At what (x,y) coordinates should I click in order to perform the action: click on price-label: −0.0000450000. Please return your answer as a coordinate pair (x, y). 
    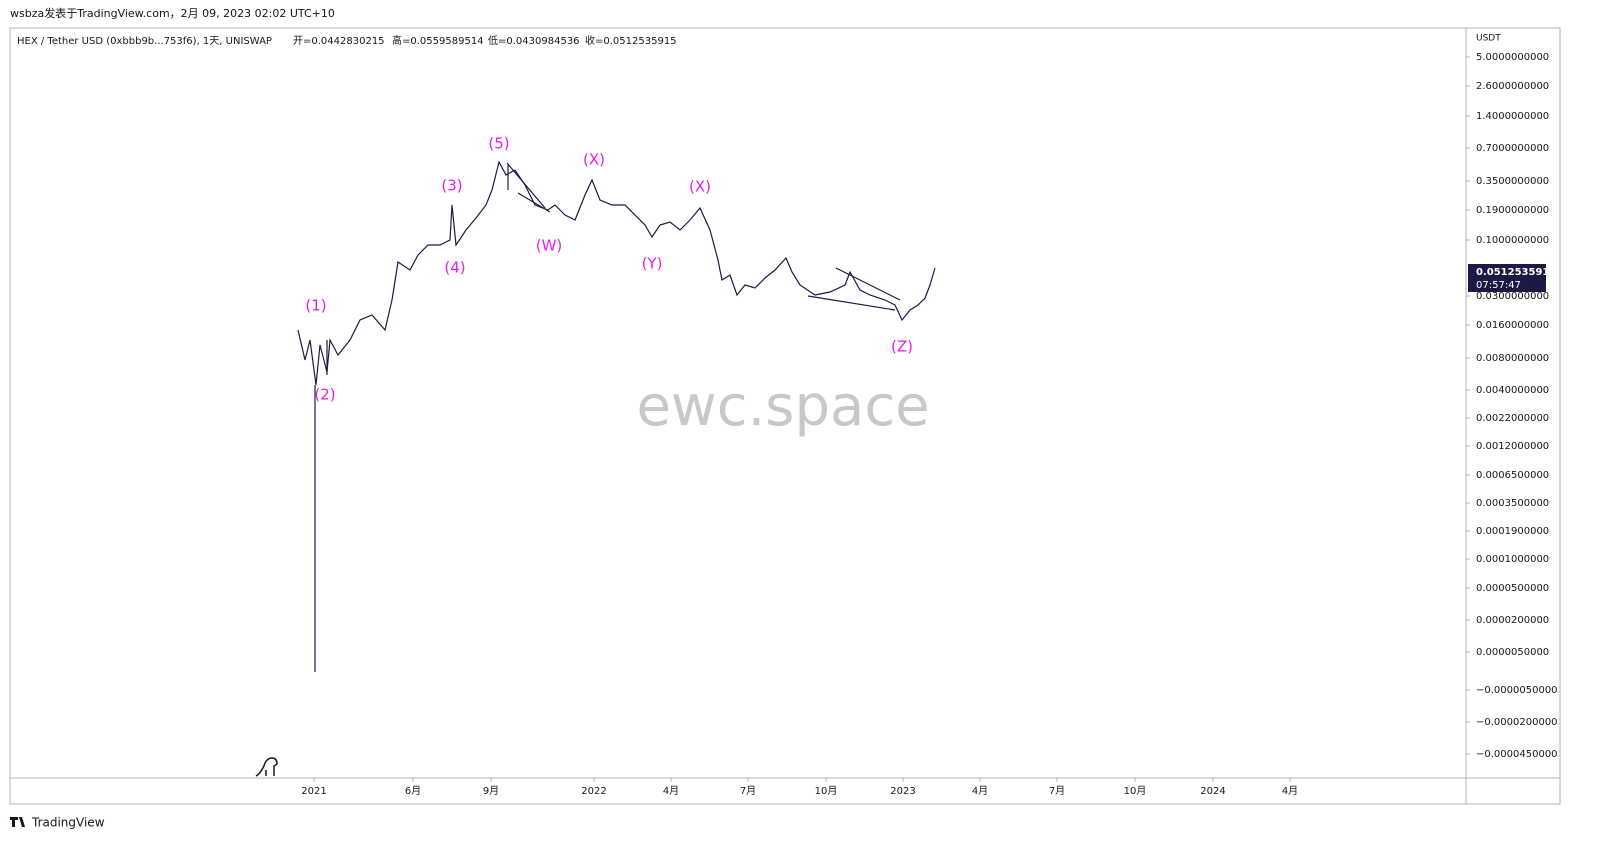
    Looking at the image, I should click on (1517, 754).